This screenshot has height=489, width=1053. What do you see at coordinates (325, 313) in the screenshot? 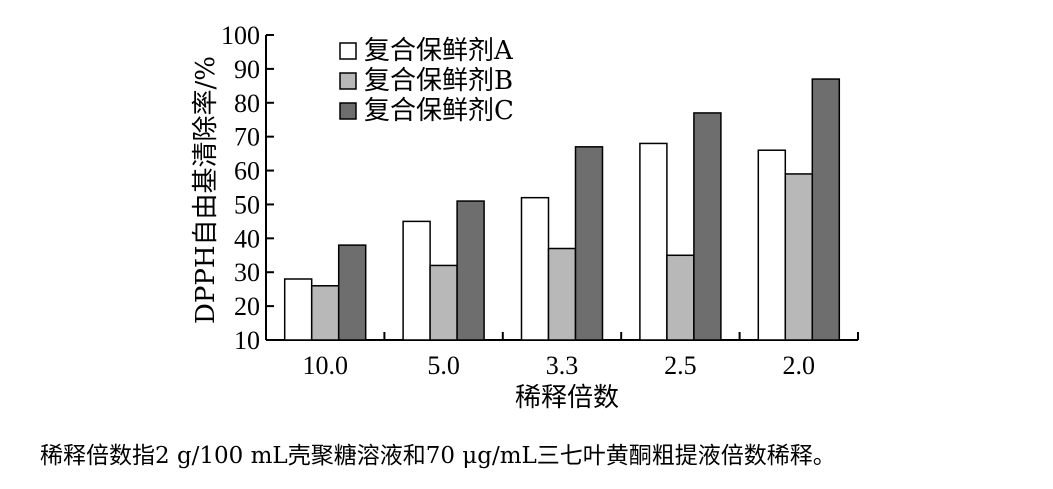
I see `bar-复合保鲜剂B-10.0` at bounding box center [325, 313].